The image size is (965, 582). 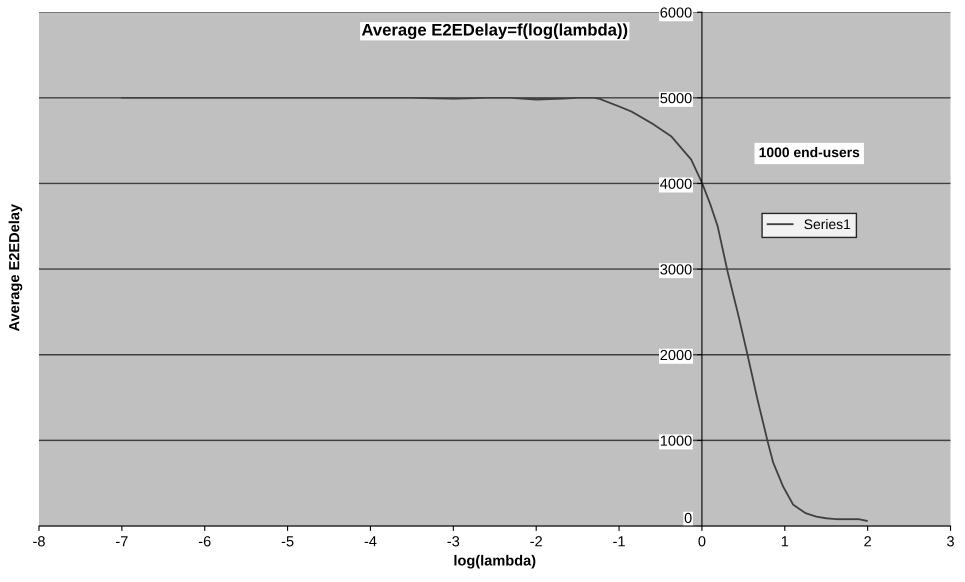 I want to click on text: Average E2EDelay=f(log(lambda)), so click(x=495, y=31).